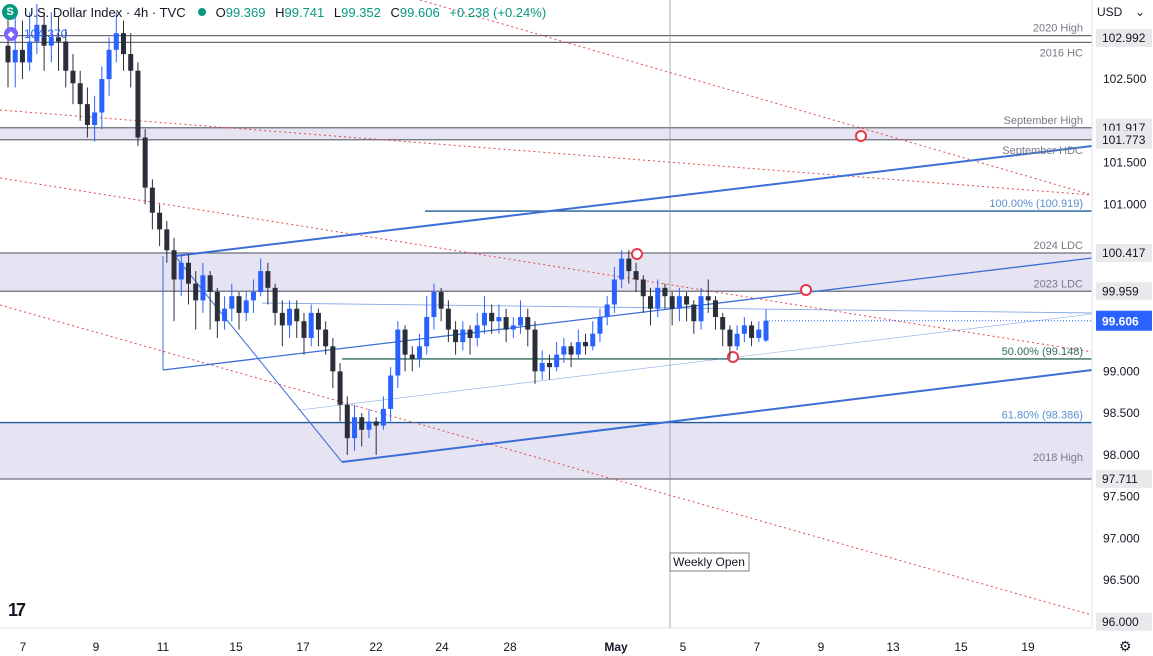  Describe the element at coordinates (696, 362) in the screenshot. I see `trend-line` at that location.